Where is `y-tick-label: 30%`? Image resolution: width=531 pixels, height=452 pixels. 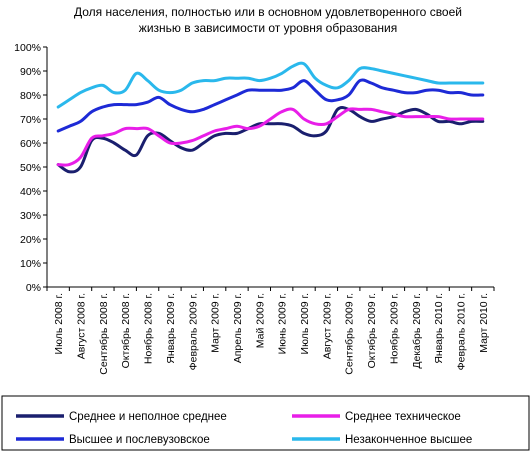 y-tick-label: 30% is located at coordinates (30, 216).